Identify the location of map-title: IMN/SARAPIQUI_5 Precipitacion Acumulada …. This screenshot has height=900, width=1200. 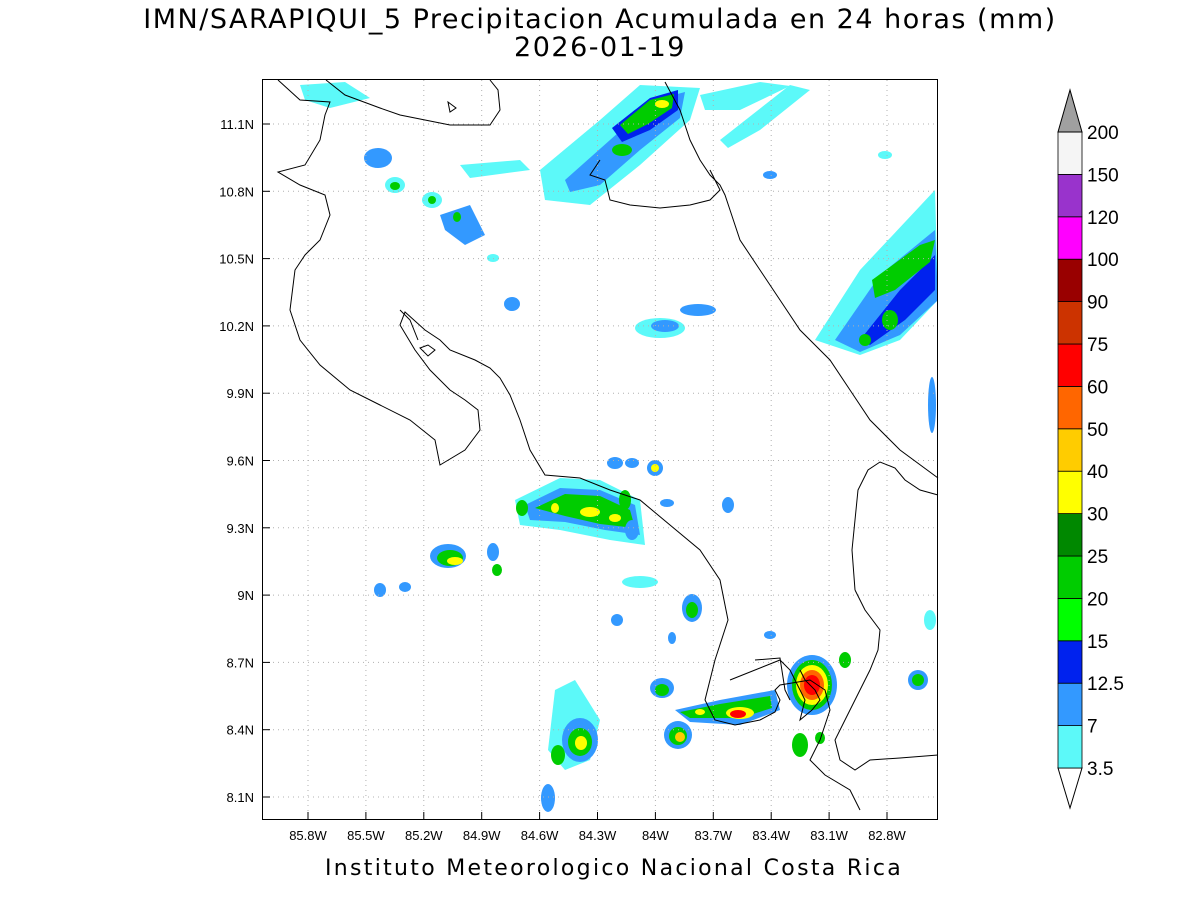
(600, 19).